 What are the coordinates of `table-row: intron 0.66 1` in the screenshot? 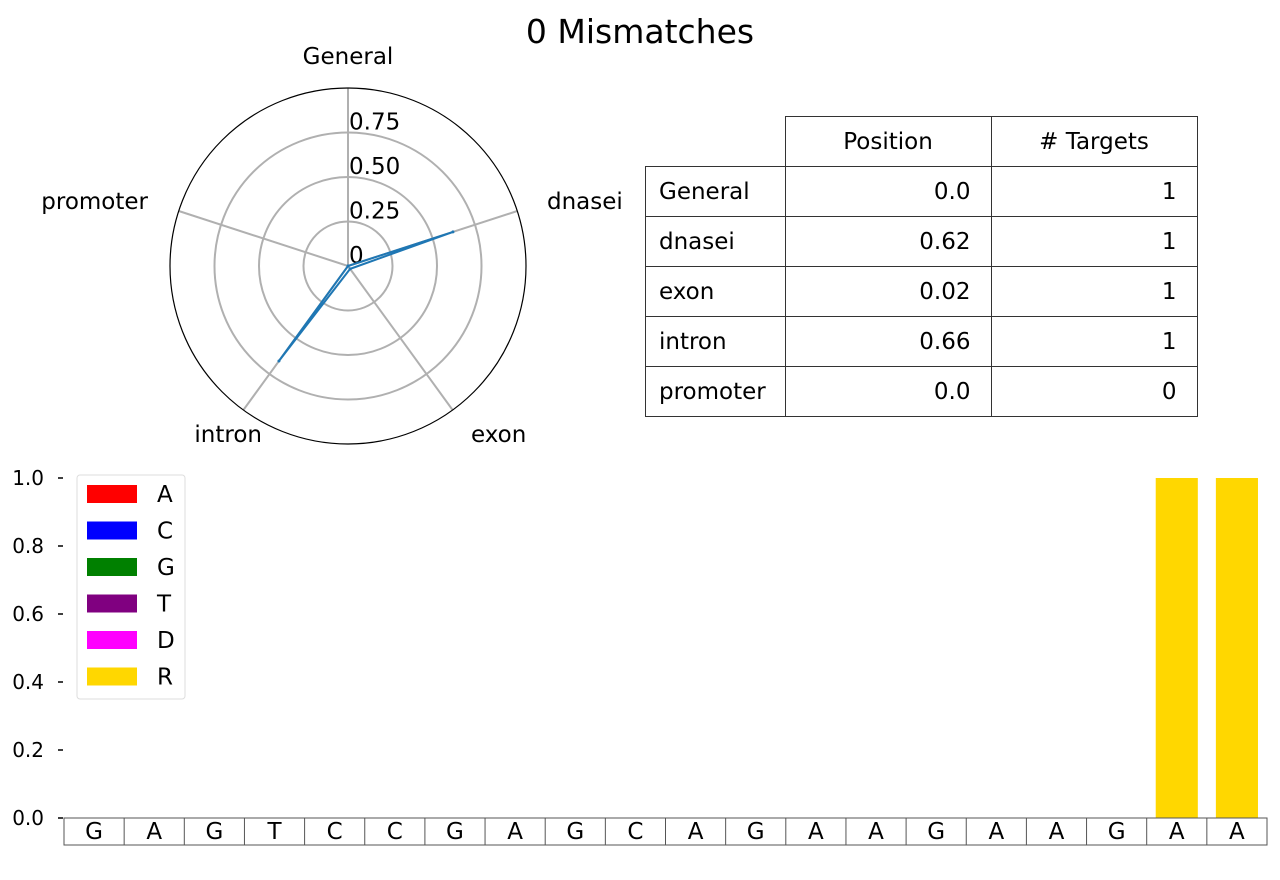 It's located at (921, 341).